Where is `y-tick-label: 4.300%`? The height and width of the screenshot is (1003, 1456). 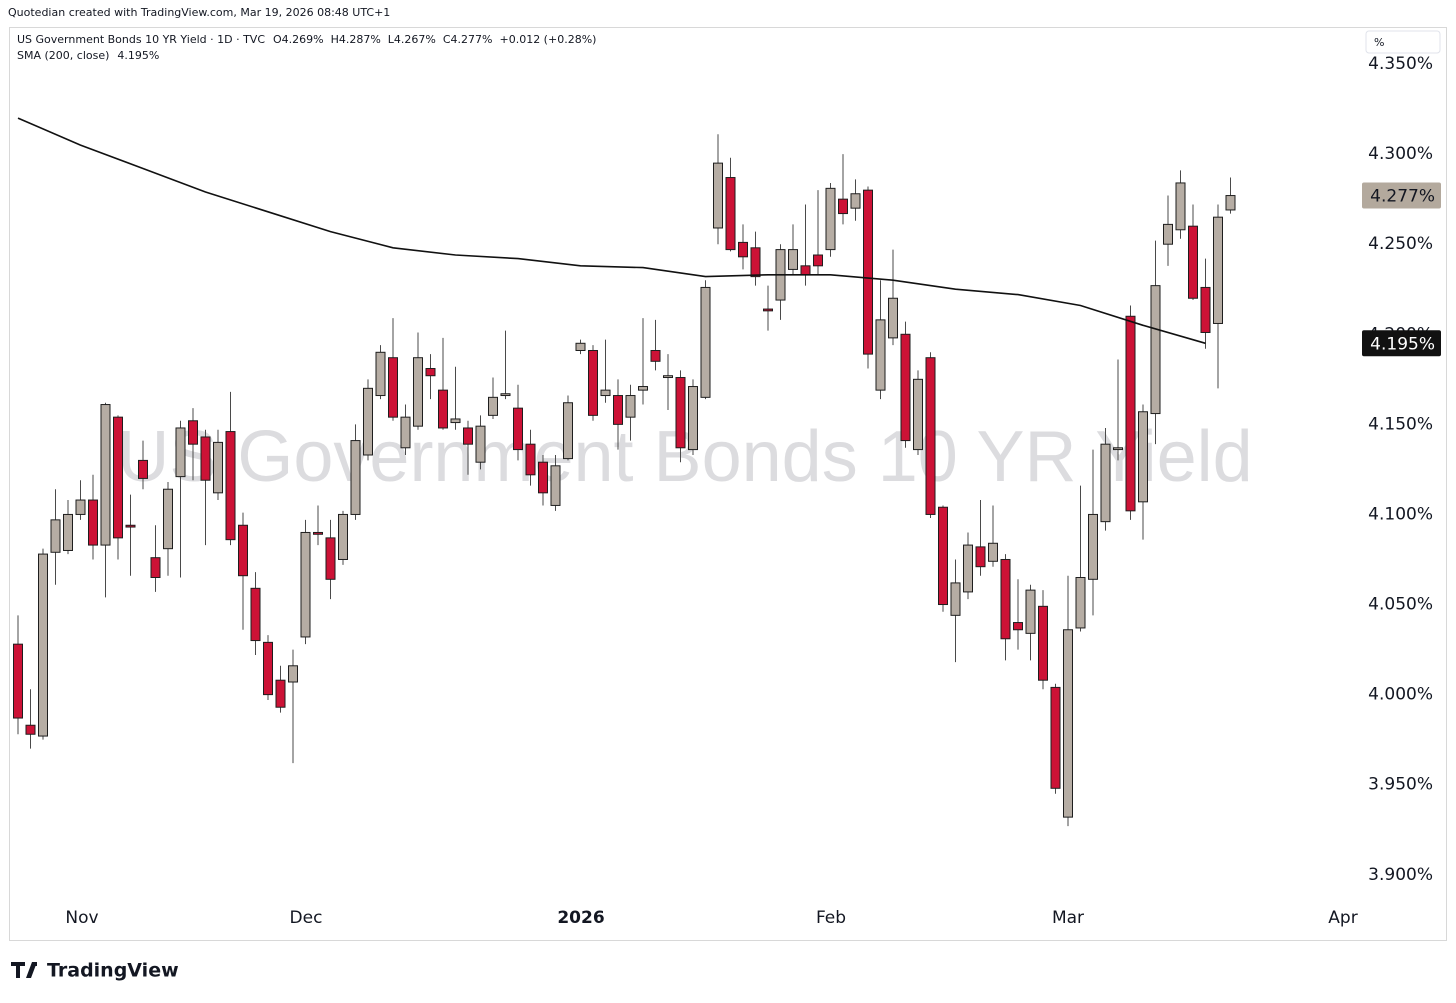 y-tick-label: 4.300% is located at coordinates (1400, 154).